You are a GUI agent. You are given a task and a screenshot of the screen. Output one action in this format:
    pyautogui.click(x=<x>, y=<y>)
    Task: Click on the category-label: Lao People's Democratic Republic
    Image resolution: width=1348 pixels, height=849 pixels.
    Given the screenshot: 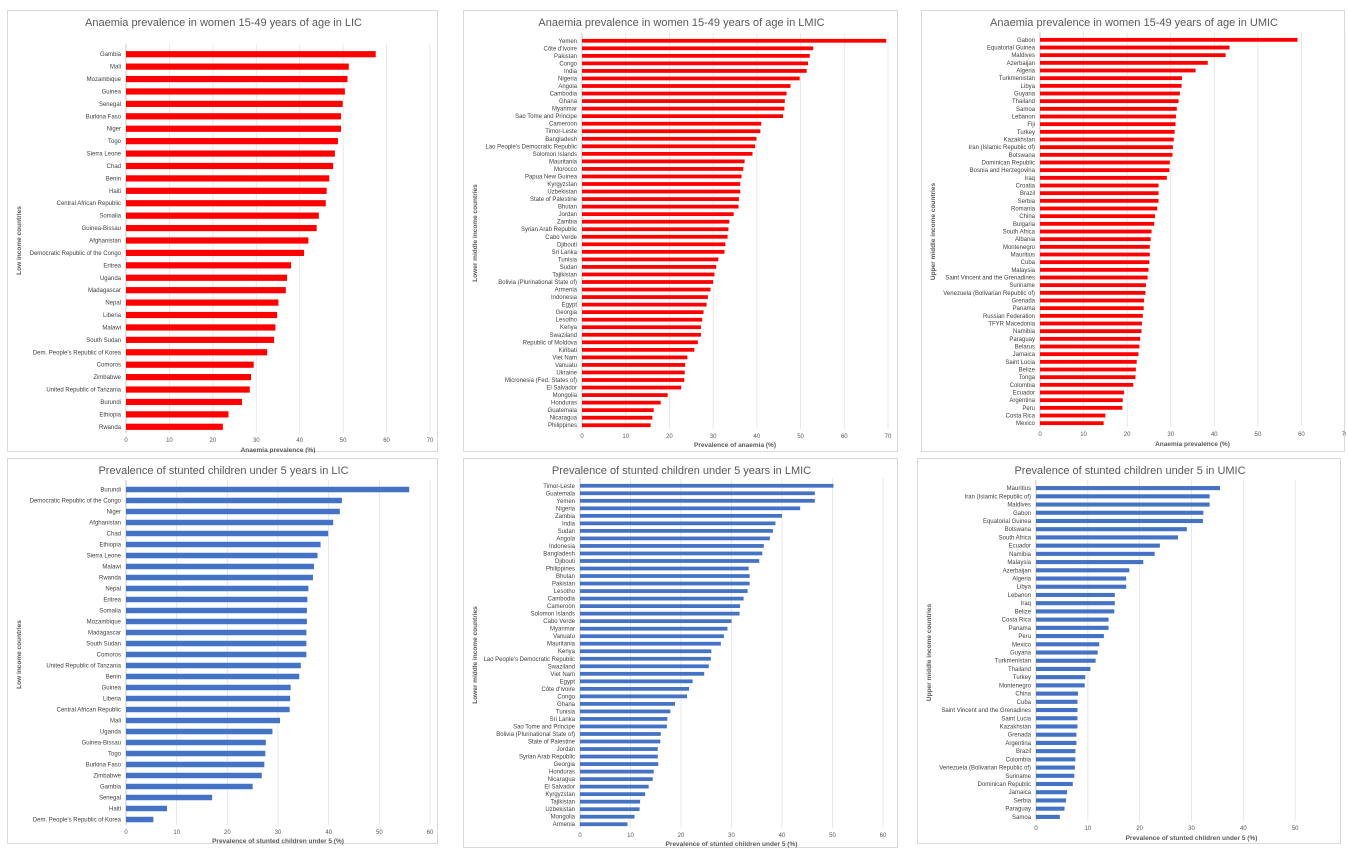 What is the action you would take?
    pyautogui.click(x=529, y=660)
    